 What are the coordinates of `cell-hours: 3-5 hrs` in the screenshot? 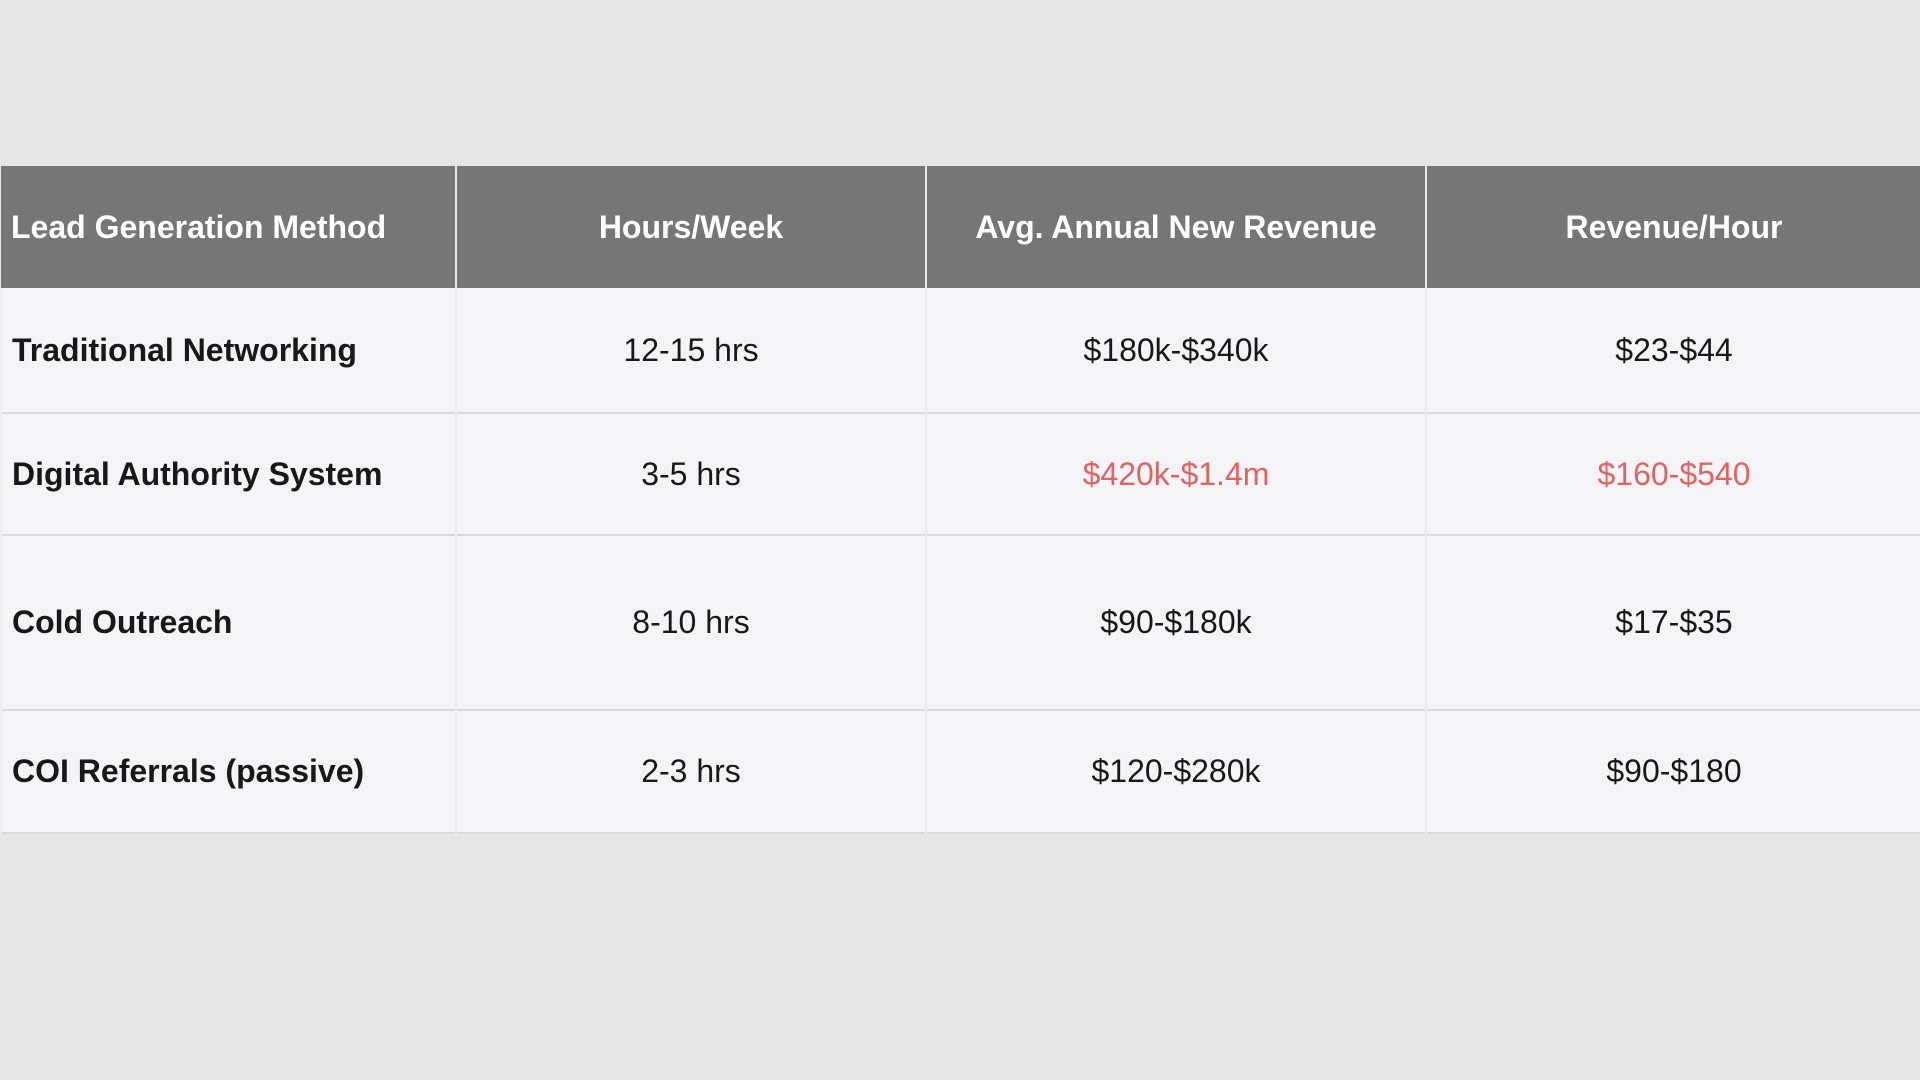 It's located at (691, 474).